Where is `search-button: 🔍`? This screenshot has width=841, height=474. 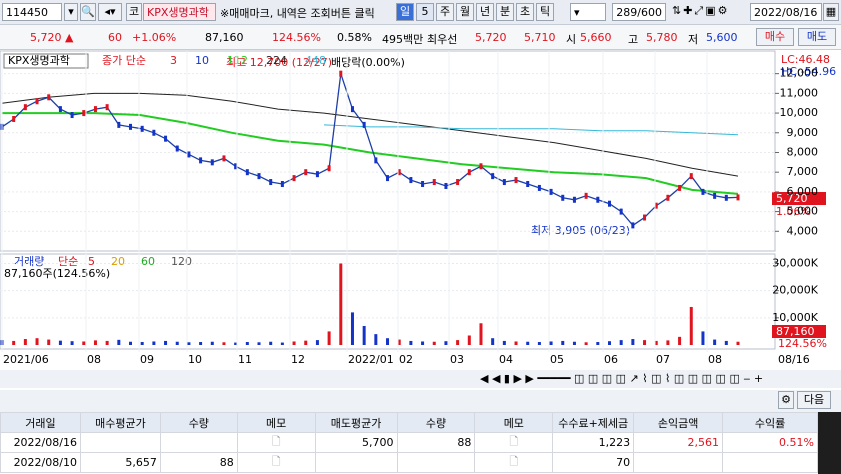
search-button: 🔍 is located at coordinates (88, 12).